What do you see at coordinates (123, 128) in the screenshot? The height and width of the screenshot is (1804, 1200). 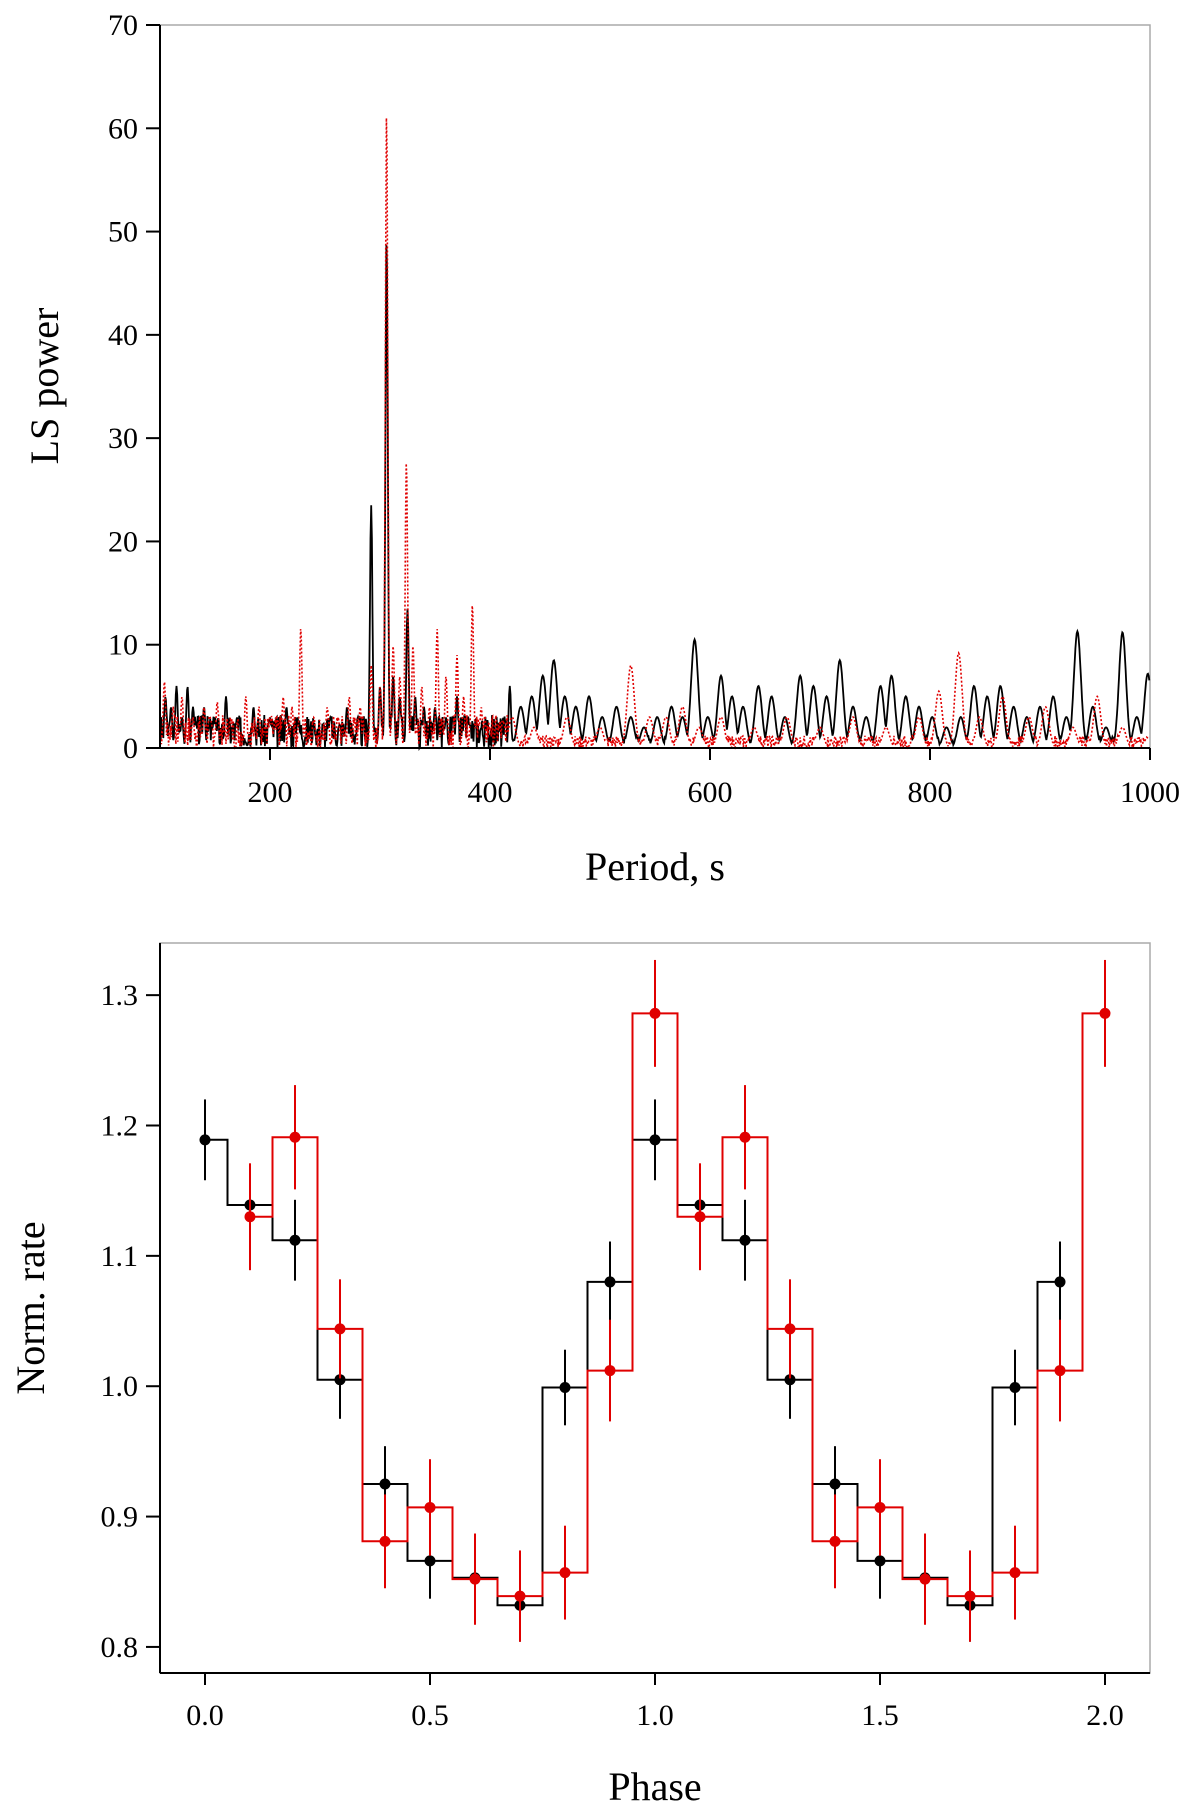 I see `y-tick-label-60: 60` at bounding box center [123, 128].